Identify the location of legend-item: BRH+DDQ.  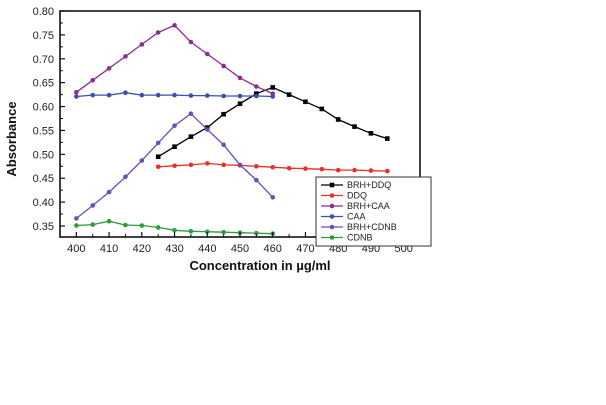
(356, 185).